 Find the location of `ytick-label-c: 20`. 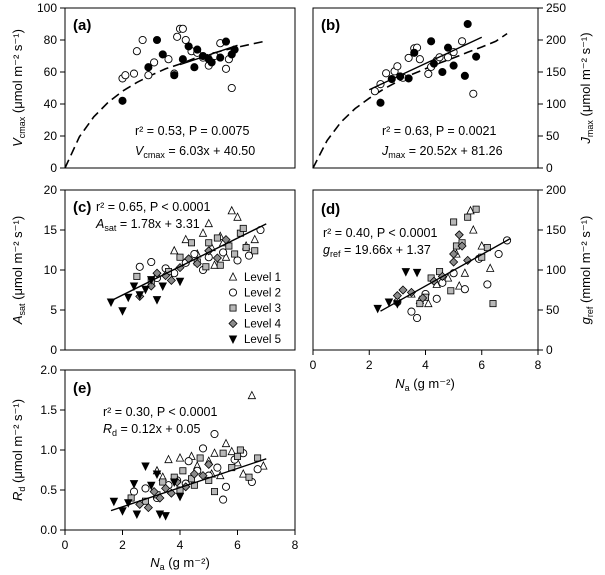

ytick-label-c: 20 is located at coordinates (51, 190).